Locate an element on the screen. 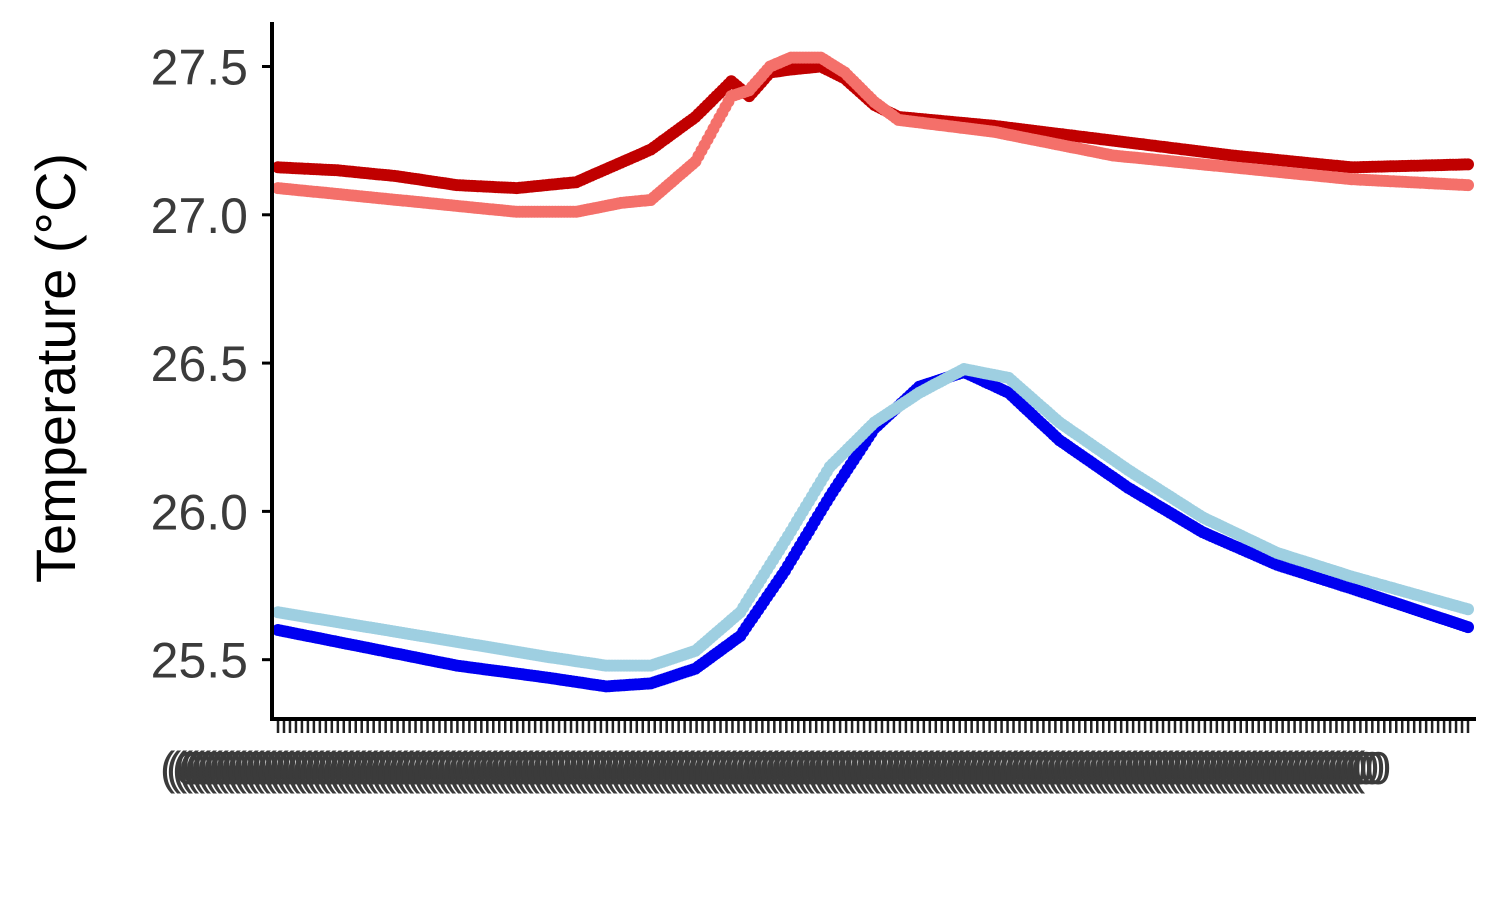 The height and width of the screenshot is (900, 1500). y-tick-label: 27.0 is located at coordinates (199, 216).